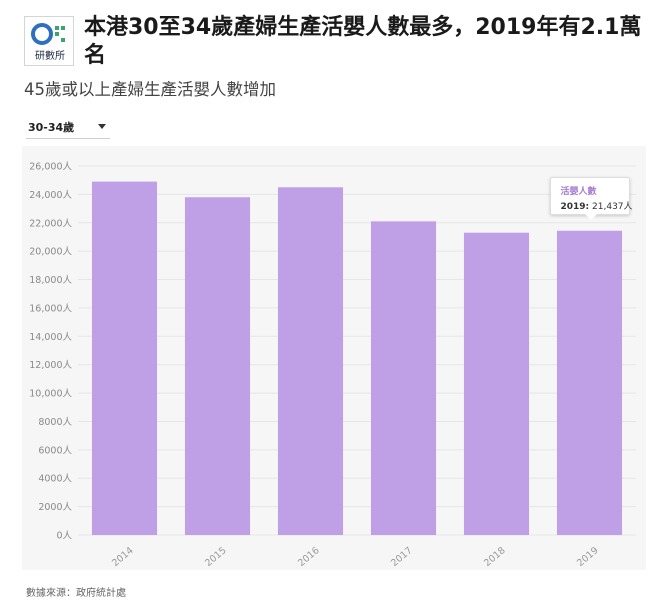  Describe the element at coordinates (495, 557) in the screenshot. I see `x-tick-label: 2018` at that location.